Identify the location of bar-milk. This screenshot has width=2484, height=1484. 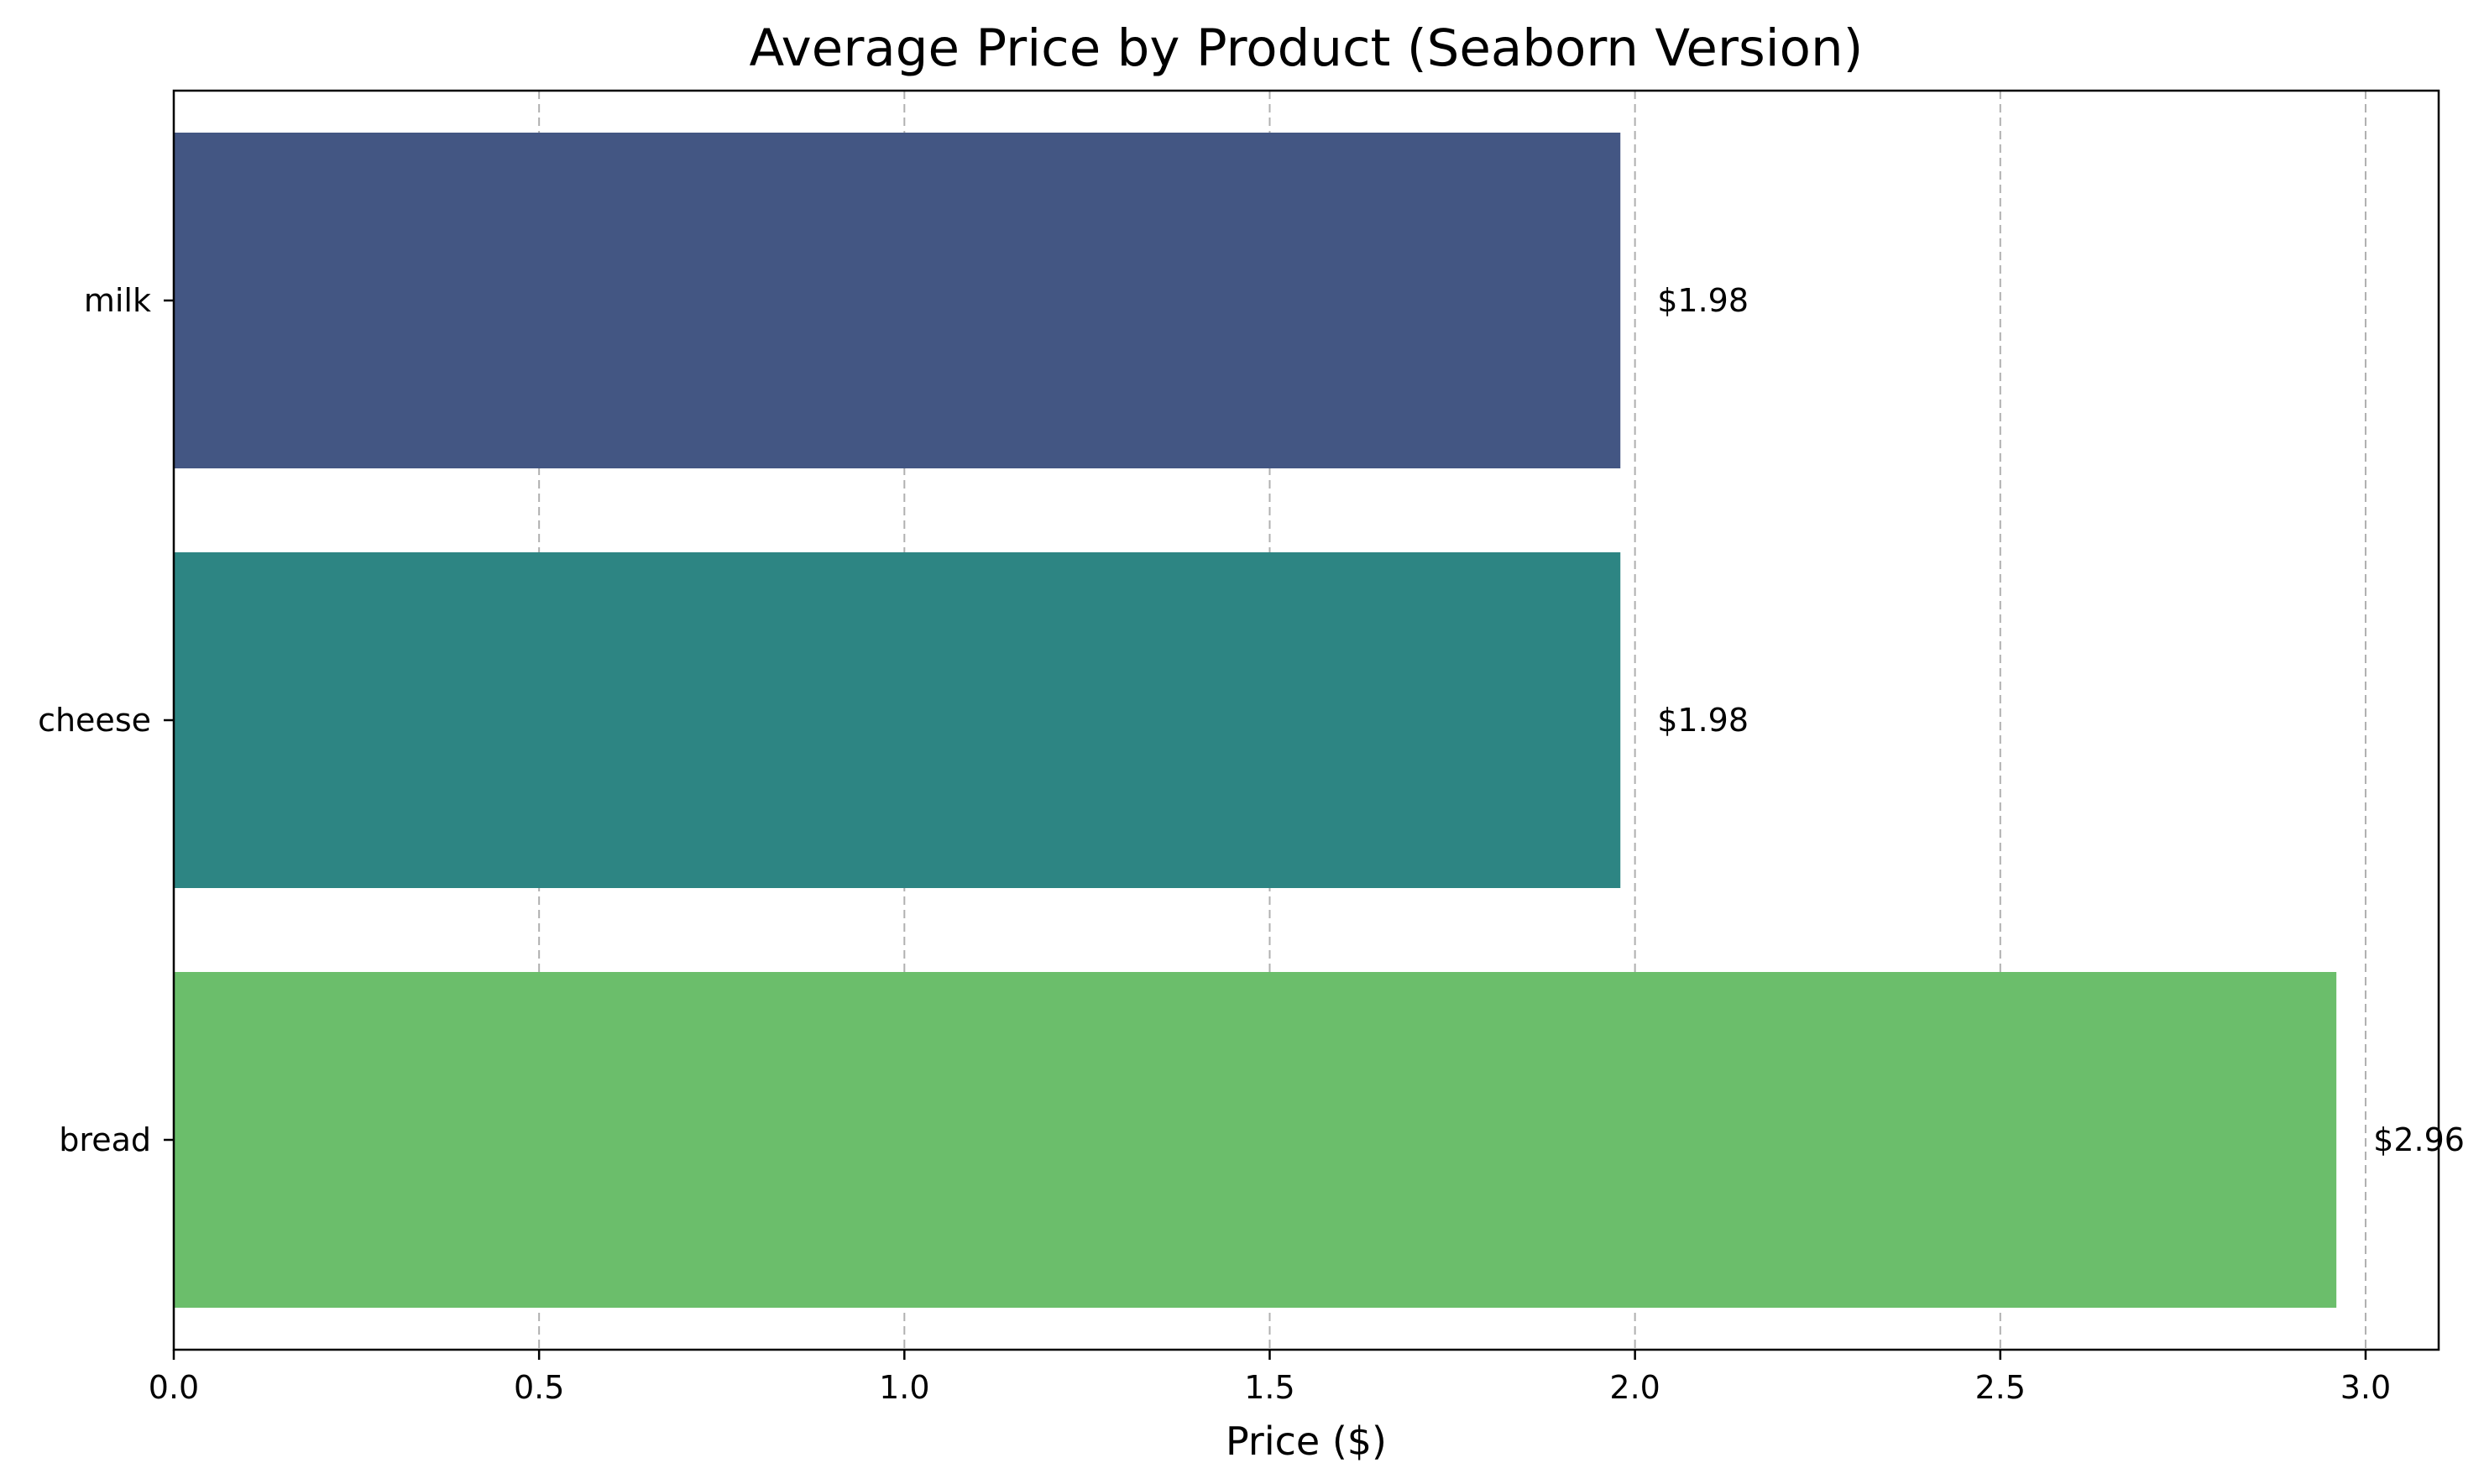
(897, 300).